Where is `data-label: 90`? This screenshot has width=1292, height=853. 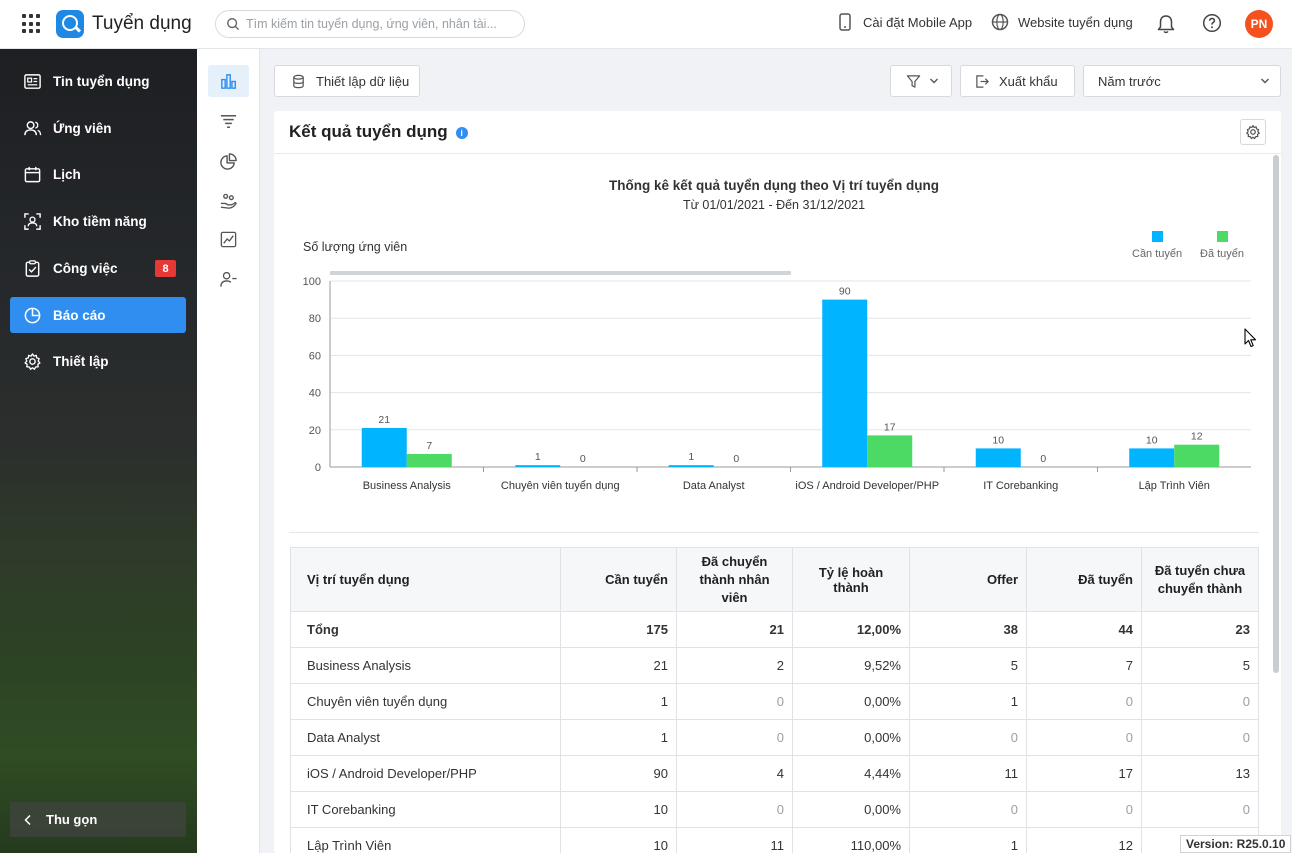 data-label: 90 is located at coordinates (845, 292).